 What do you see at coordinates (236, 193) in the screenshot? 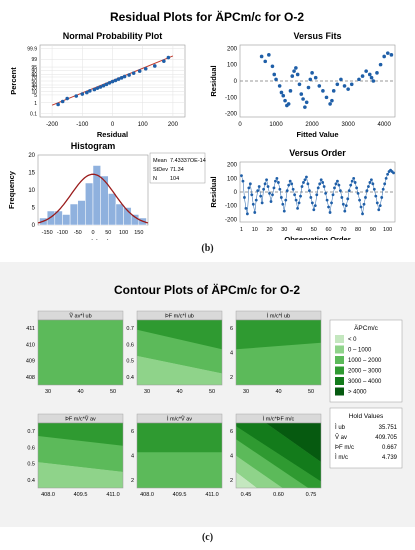
I see `versus-order-ytick: 0` at bounding box center [236, 193].